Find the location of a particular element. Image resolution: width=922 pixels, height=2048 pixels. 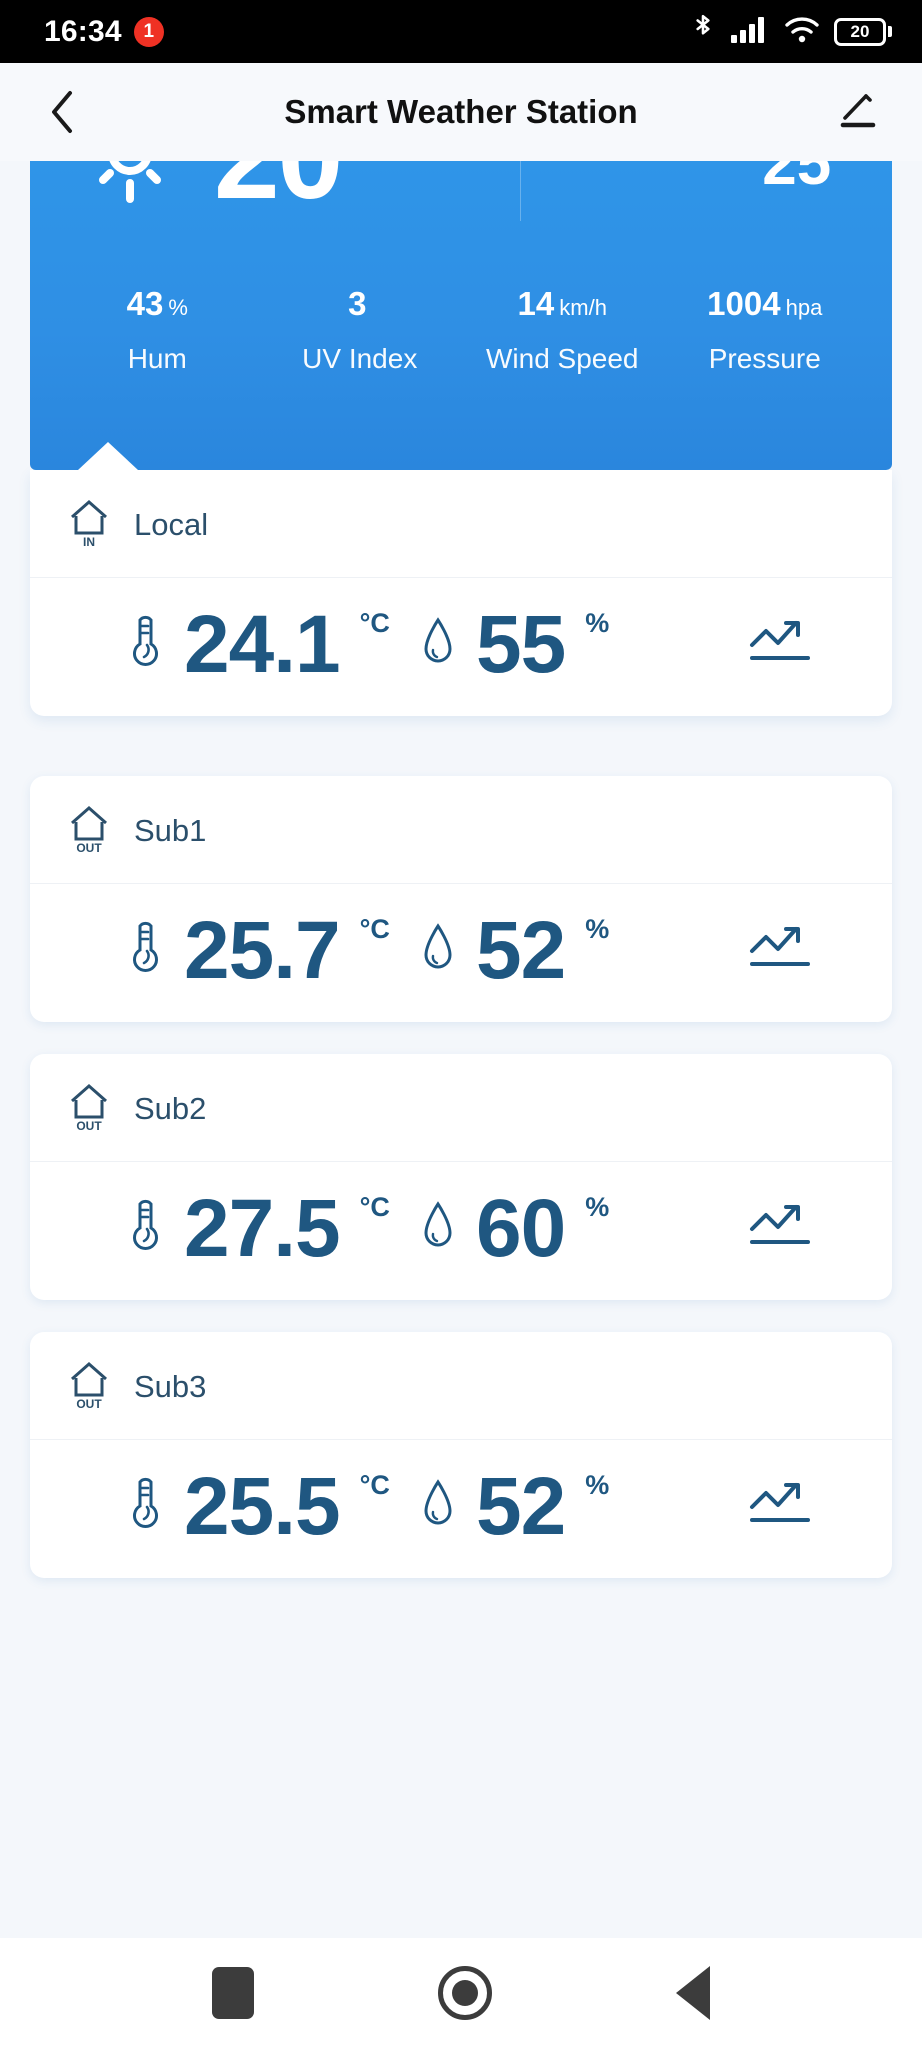

metric-label: Hum is located at coordinates (157, 358).